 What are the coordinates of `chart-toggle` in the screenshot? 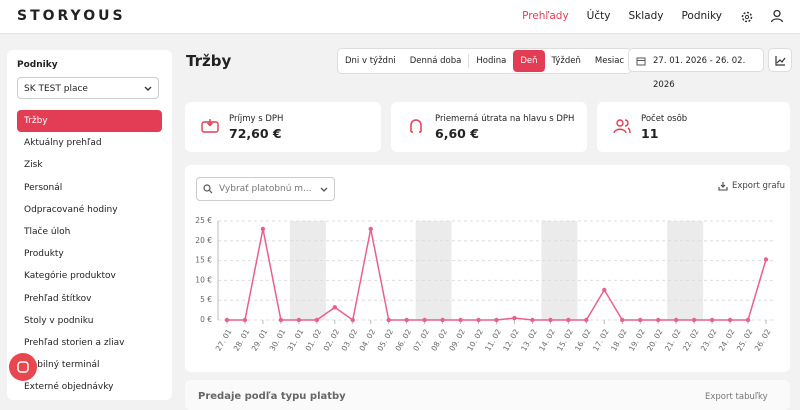 It's located at (780, 60).